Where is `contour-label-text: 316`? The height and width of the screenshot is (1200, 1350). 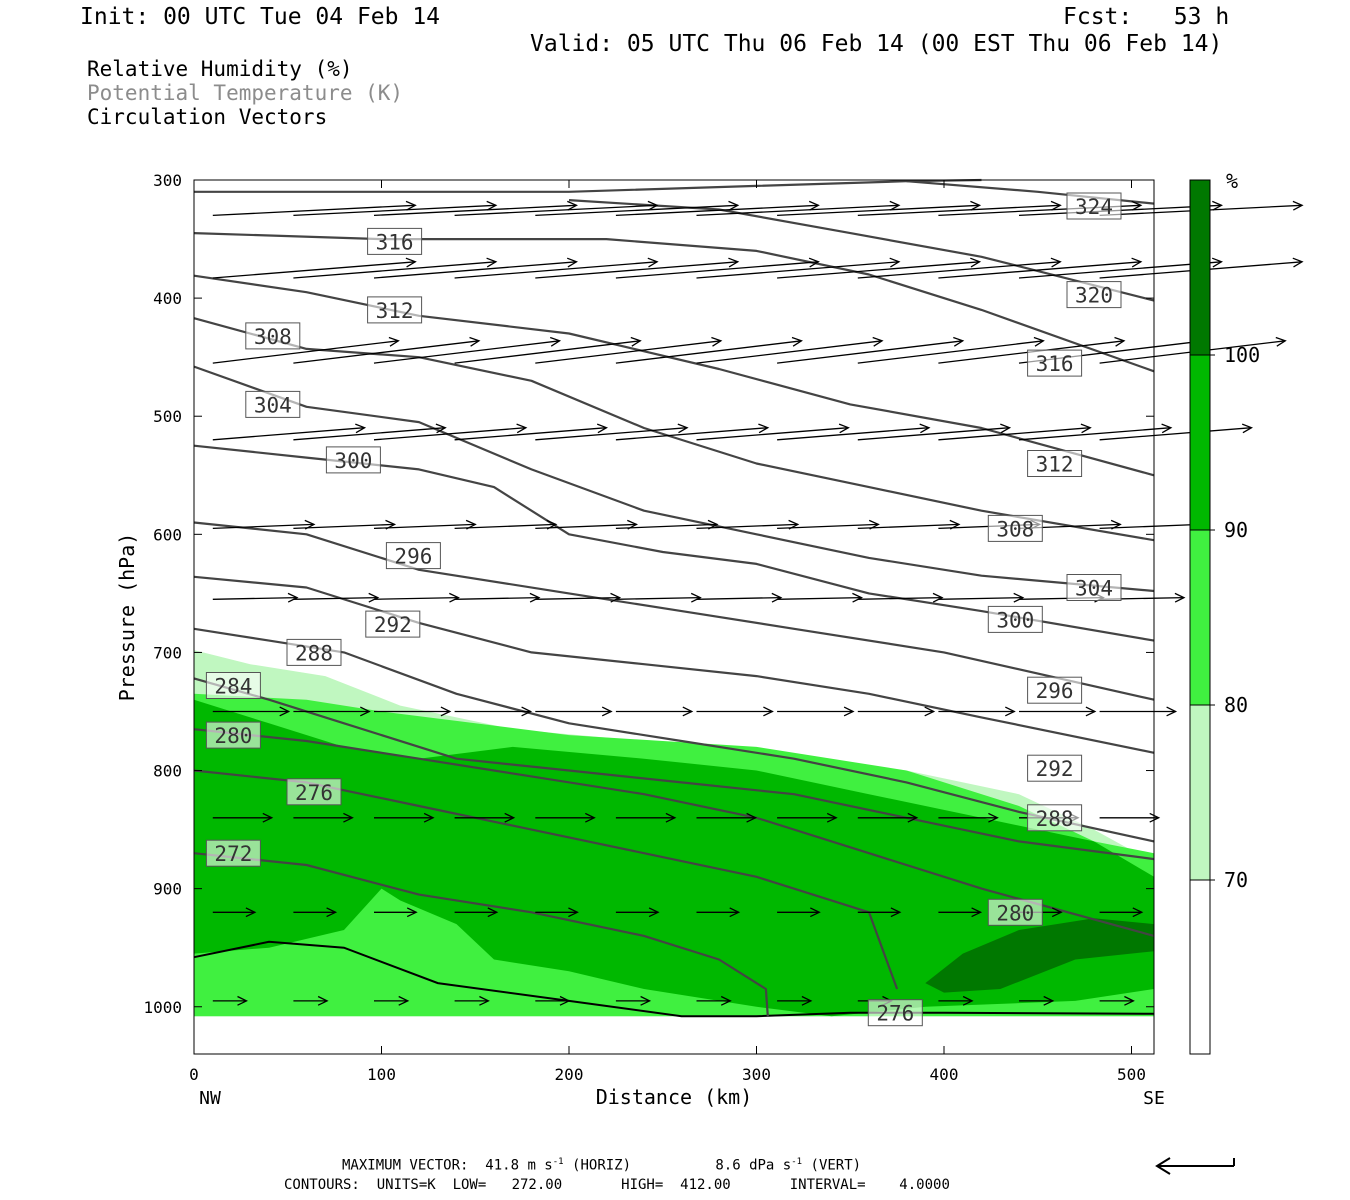 contour-label-text: 316 is located at coordinates (1055, 364).